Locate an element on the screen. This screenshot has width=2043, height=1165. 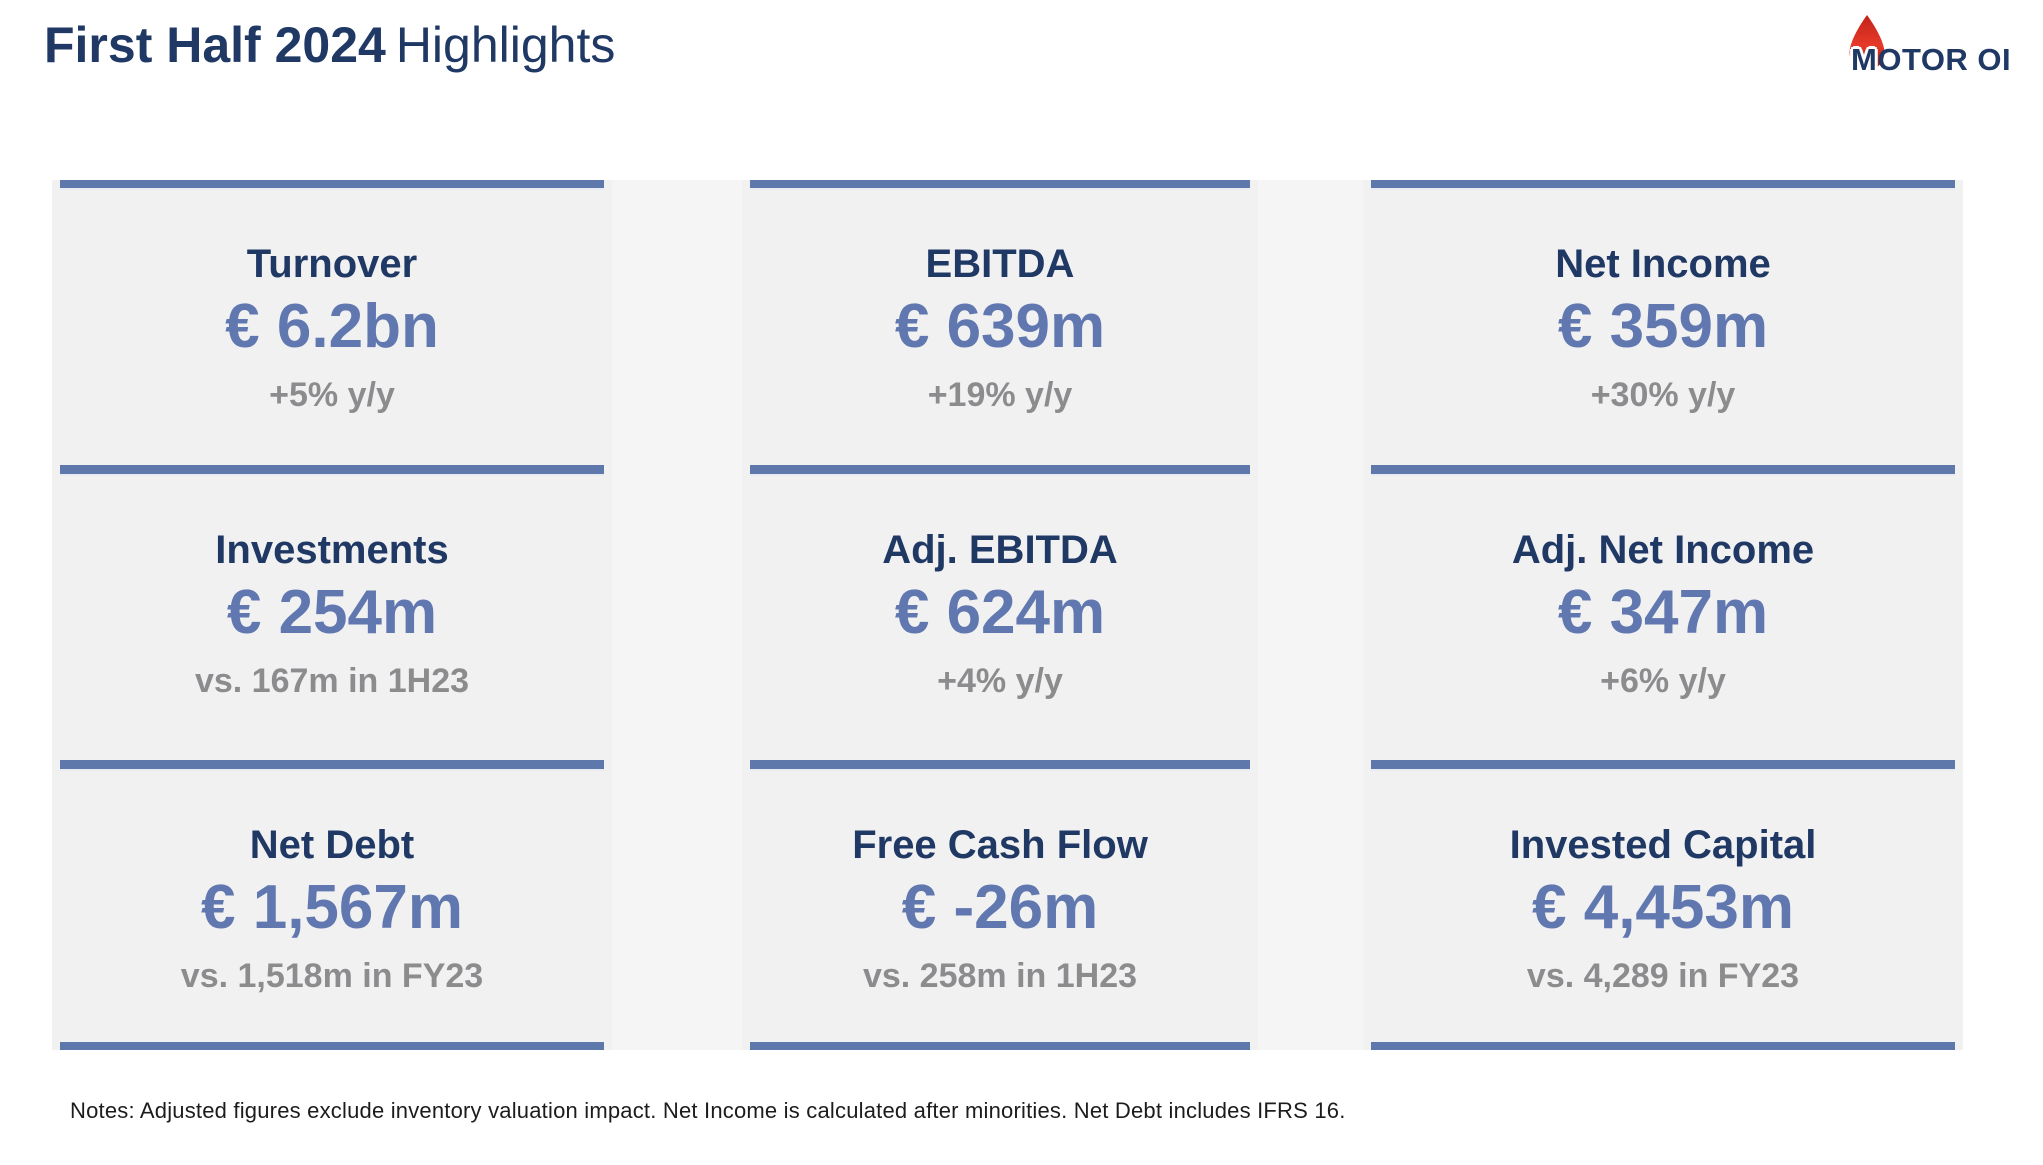
kpi-sub: vs. 258m in 1H23 is located at coordinates (1000, 976).